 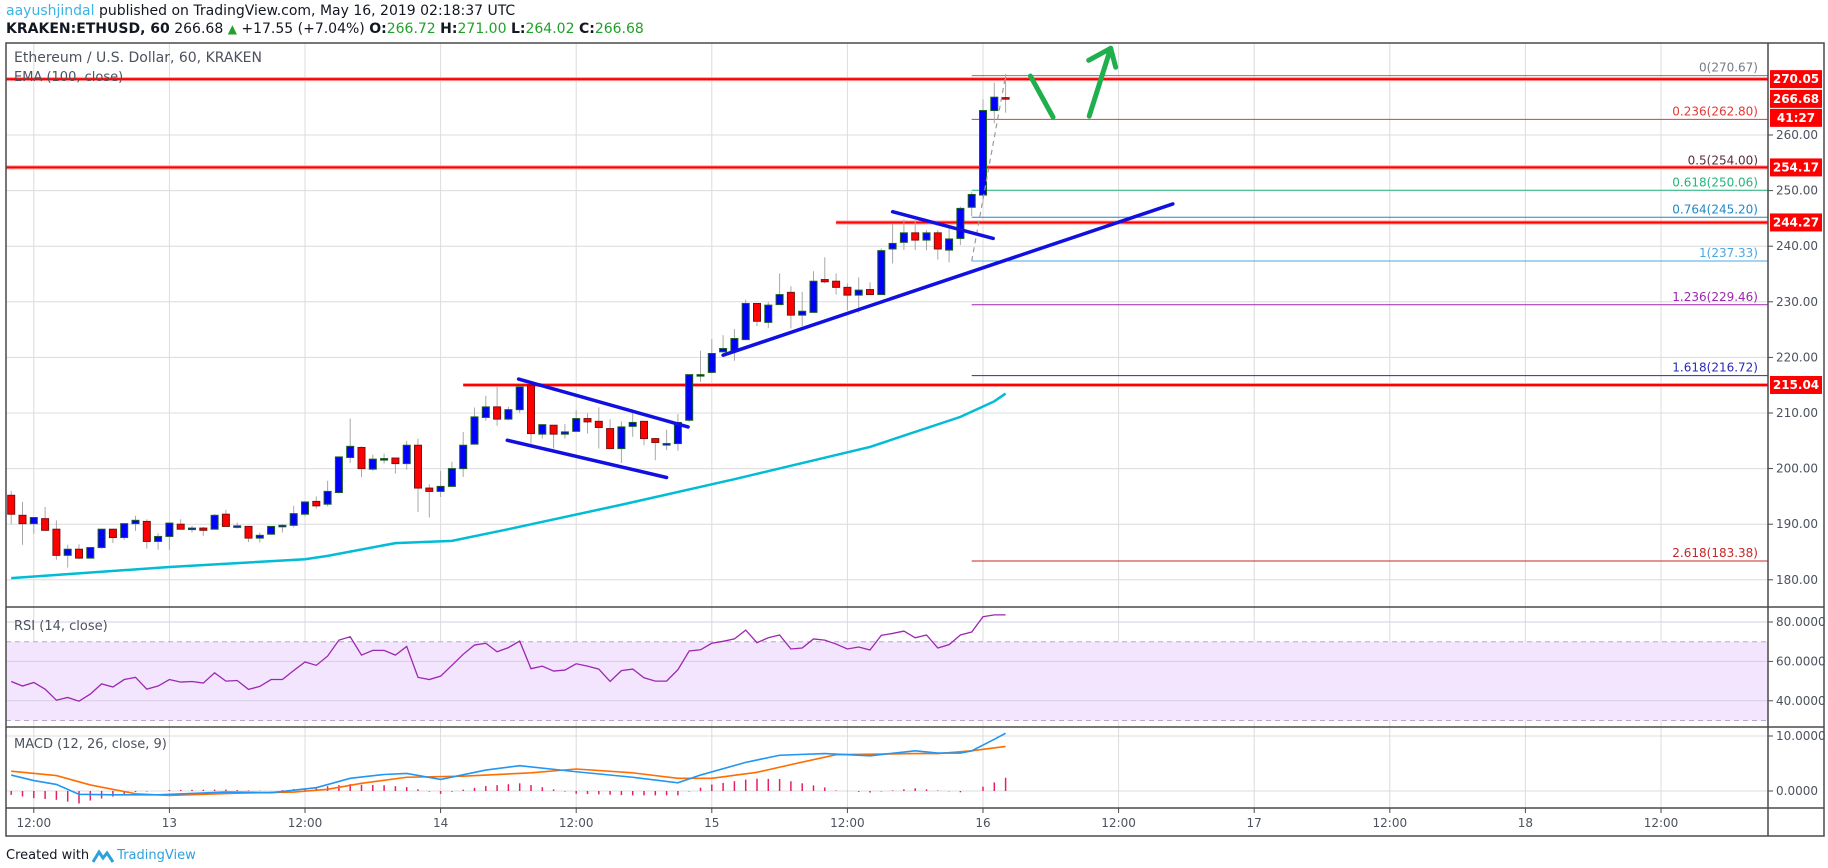 I want to click on time-tick-label: 16, so click(x=982, y=823).